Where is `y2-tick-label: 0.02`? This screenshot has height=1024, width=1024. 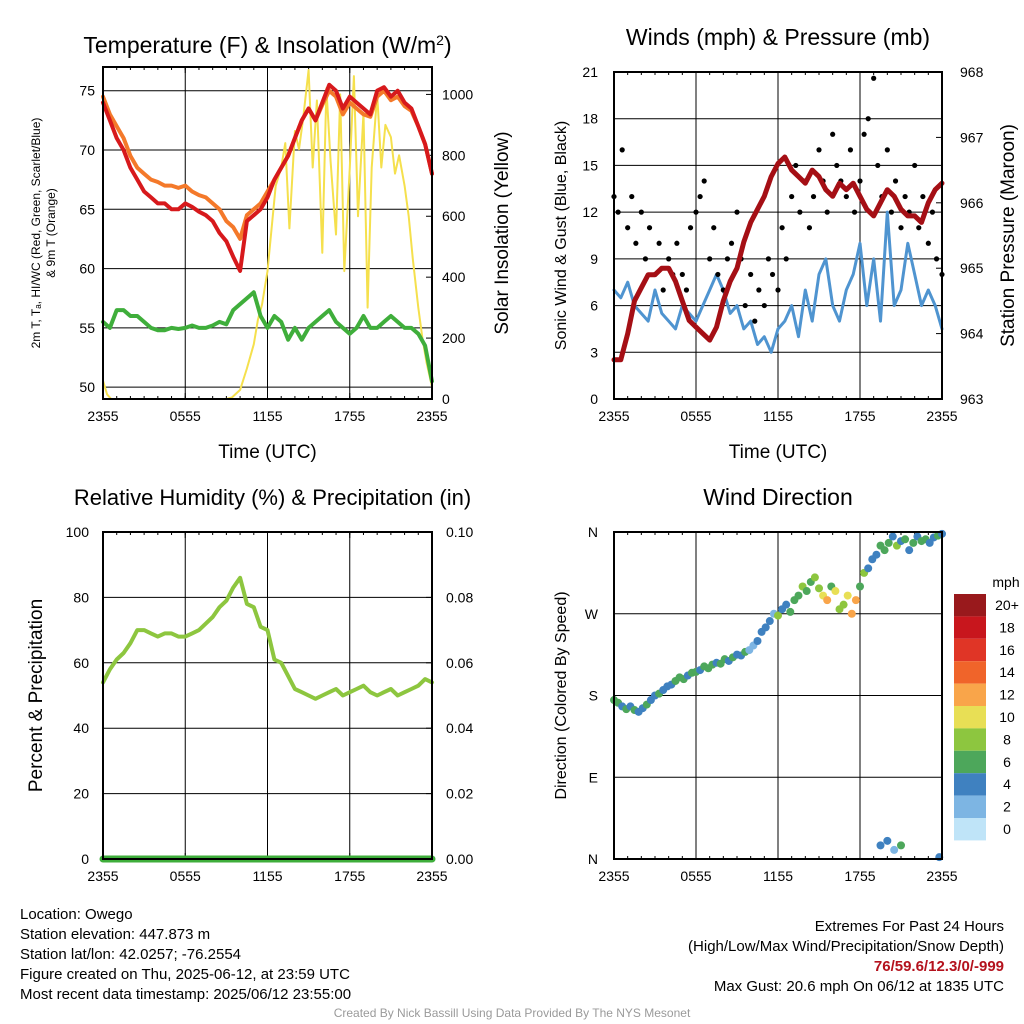 y2-tick-label: 0.02 is located at coordinates (459, 794).